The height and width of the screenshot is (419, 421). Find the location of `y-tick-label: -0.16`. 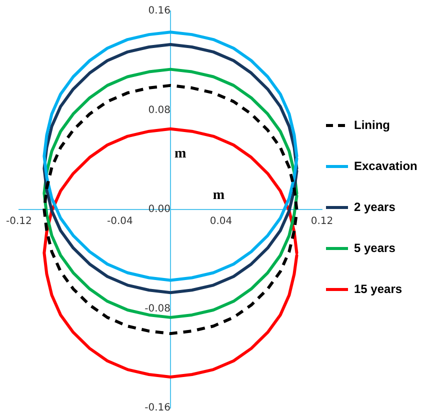

y-tick-label: -0.16 is located at coordinates (157, 408).